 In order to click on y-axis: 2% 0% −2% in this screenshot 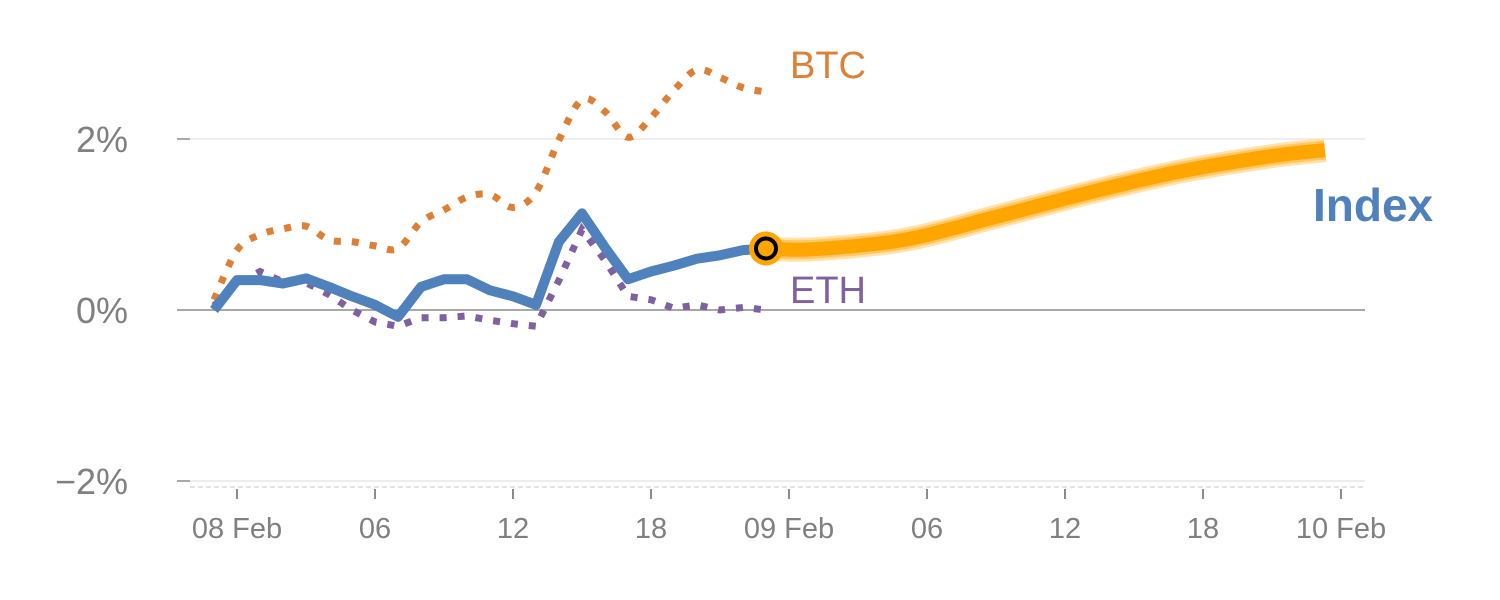, I will do `click(122, 310)`.